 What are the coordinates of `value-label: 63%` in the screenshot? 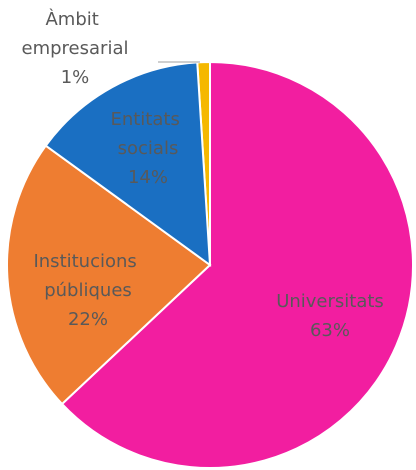 It's located at (330, 330).